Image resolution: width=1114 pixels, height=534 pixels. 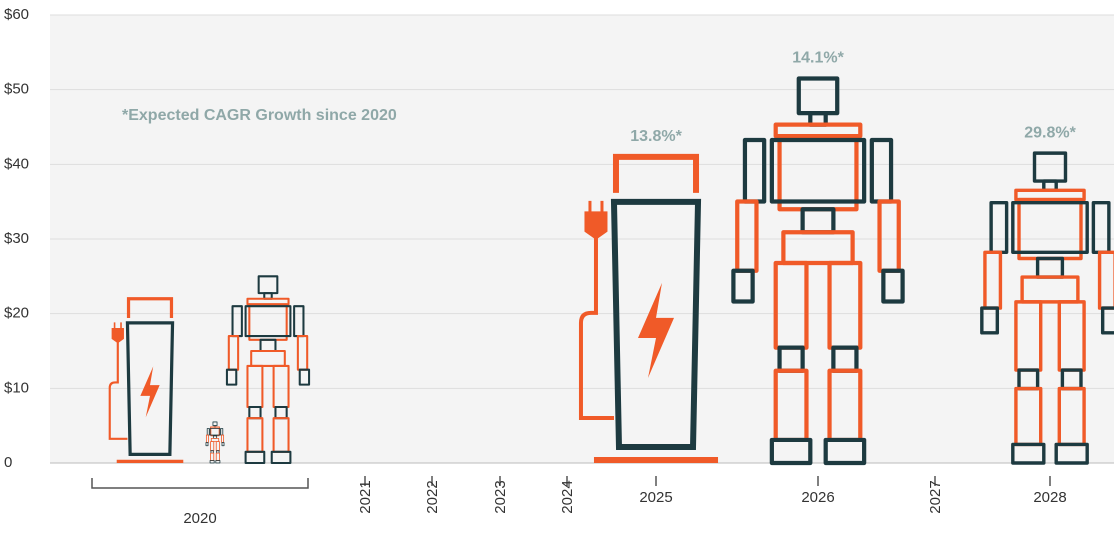 I want to click on annotation: 14.1%*, so click(x=818, y=58).